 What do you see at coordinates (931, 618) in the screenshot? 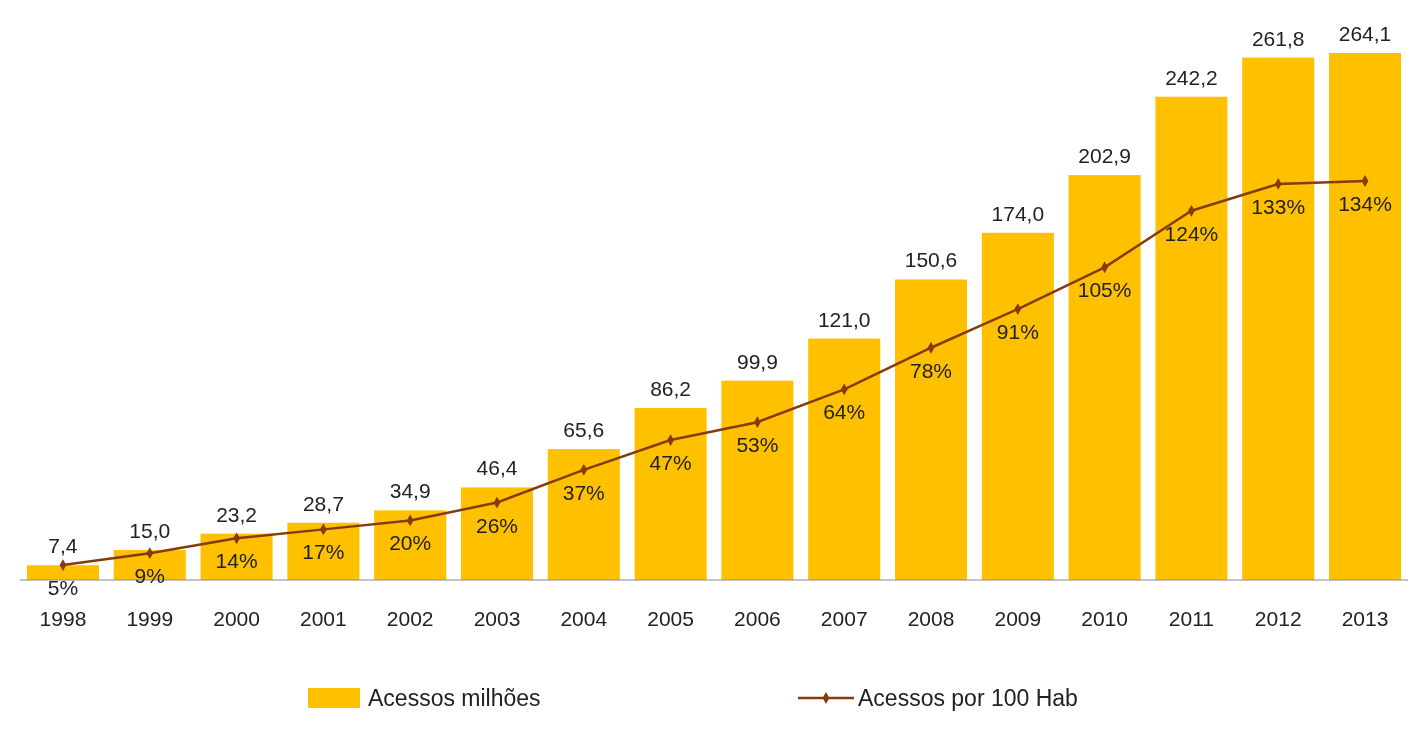
I see `x-tick-label: 2008` at bounding box center [931, 618].